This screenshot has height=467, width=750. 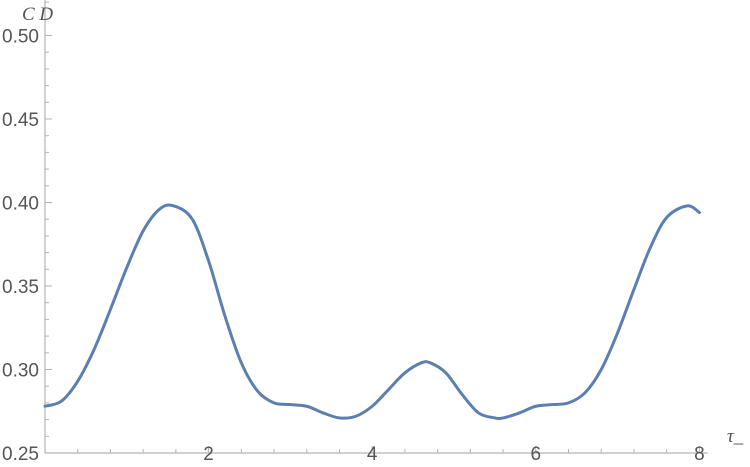 I want to click on y-axis-label: C D, so click(x=37, y=14).